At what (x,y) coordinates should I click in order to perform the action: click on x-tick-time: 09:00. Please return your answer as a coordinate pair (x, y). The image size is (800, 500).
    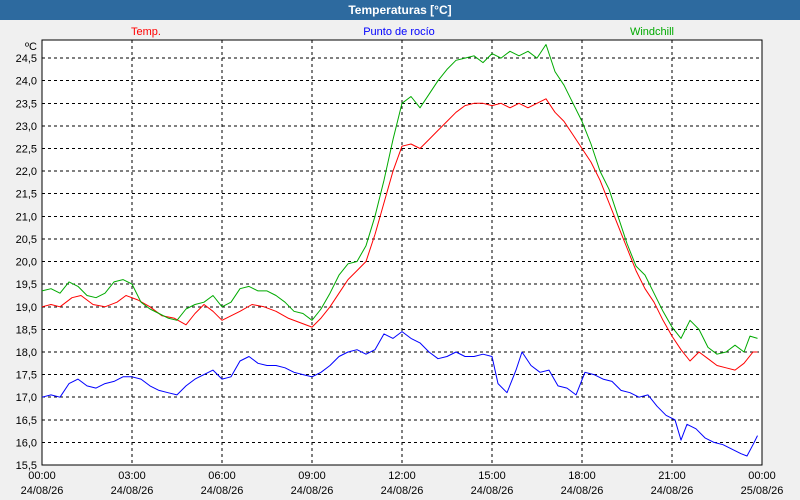
    Looking at the image, I should click on (312, 476).